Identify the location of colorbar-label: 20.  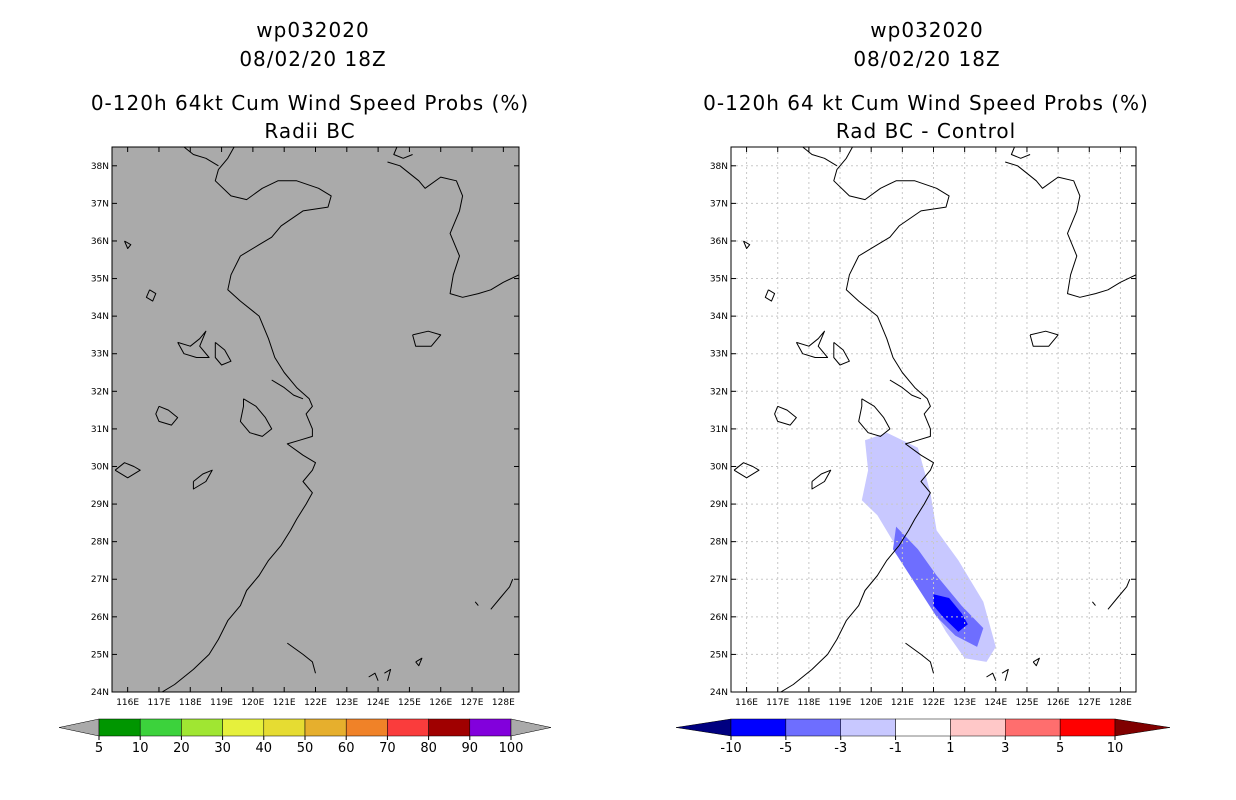
(181, 748).